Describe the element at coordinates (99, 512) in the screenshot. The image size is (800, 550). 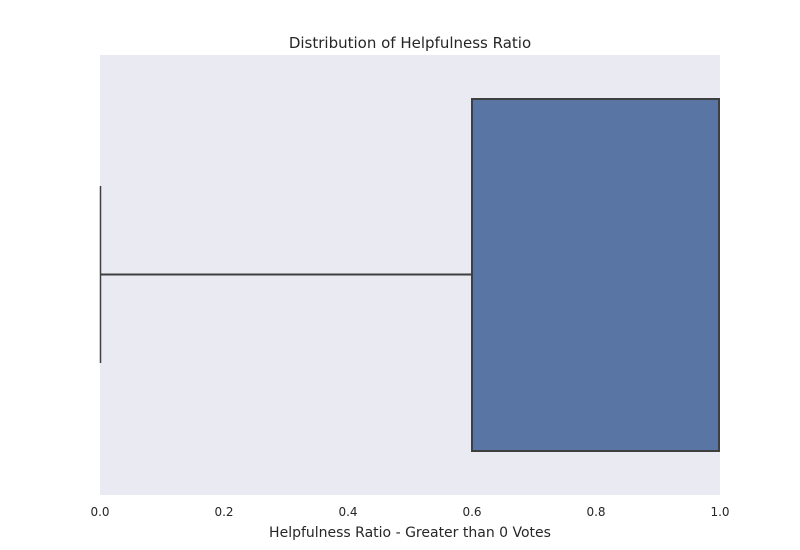
I see `x-tick-label: 0.0` at that location.